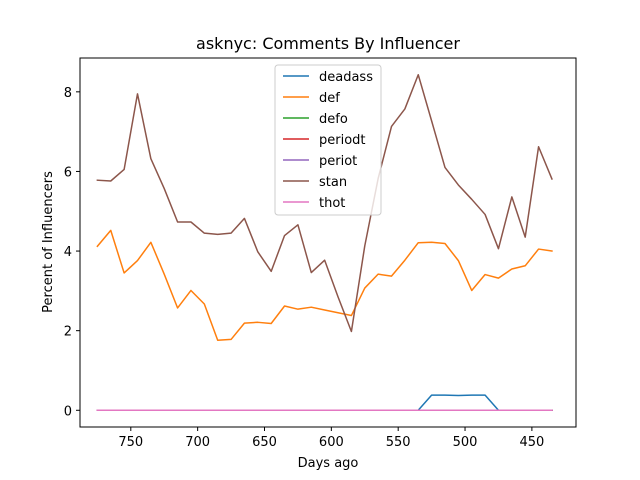 This screenshot has height=480, width=640. I want to click on x-axis-label: Days ago, so click(328, 463).